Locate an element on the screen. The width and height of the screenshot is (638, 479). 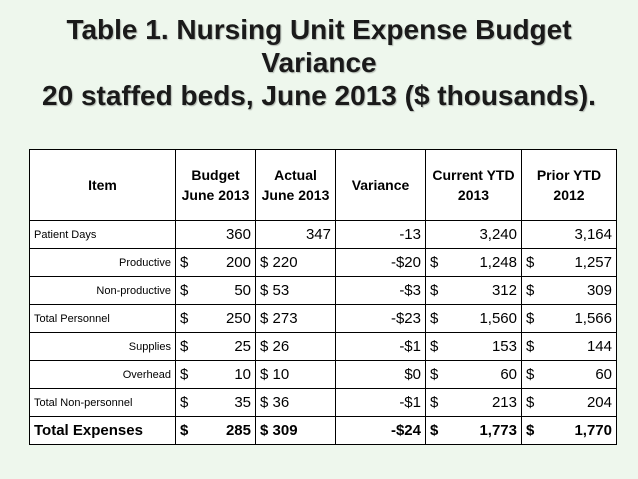
cell-value: 3,164 is located at coordinates (593, 234).